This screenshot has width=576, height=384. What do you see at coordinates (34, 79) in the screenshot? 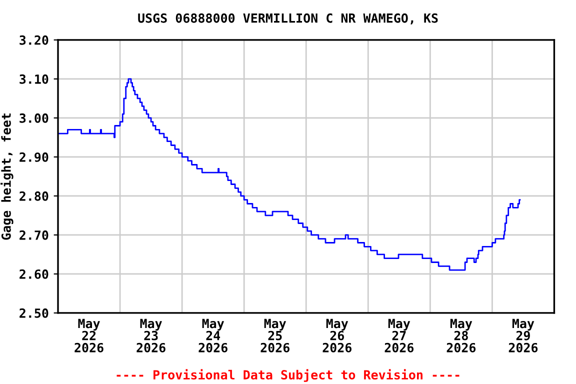
I see `y-tick-label: 3.10` at bounding box center [34, 79].